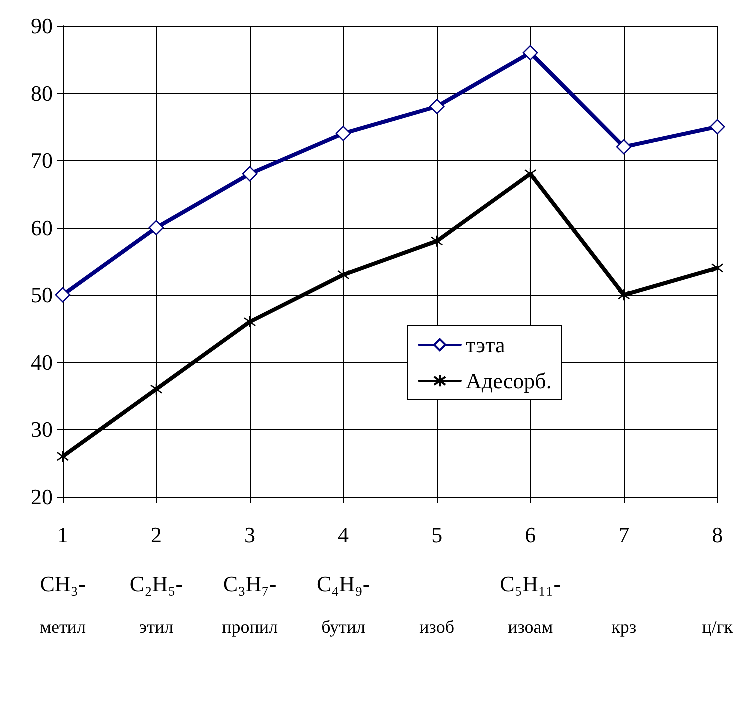  What do you see at coordinates (624, 579) in the screenshot?
I see `category-label: 7 крз` at bounding box center [624, 579].